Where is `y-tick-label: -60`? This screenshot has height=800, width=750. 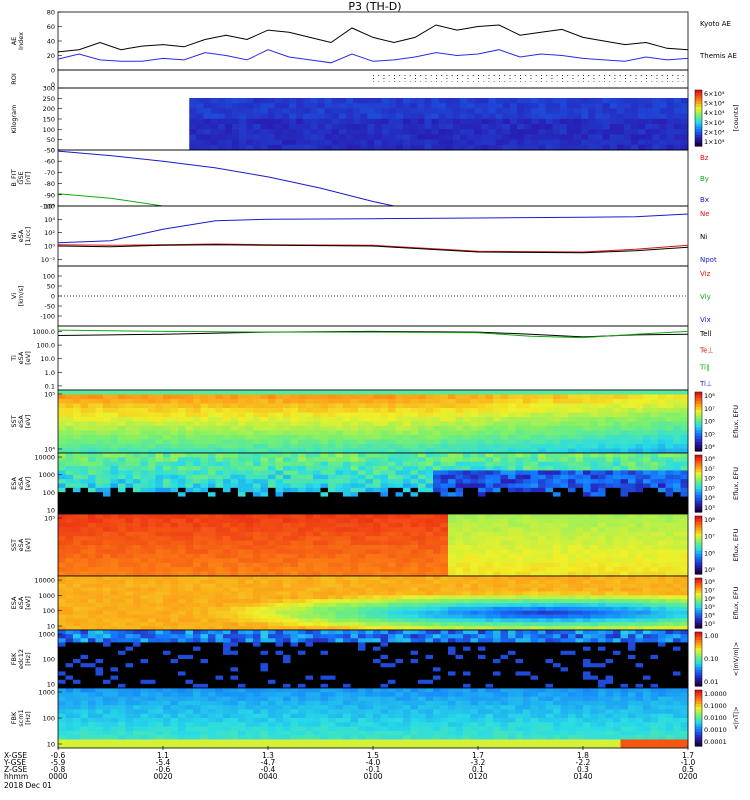 y-tick-label: -60 is located at coordinates (49, 162).